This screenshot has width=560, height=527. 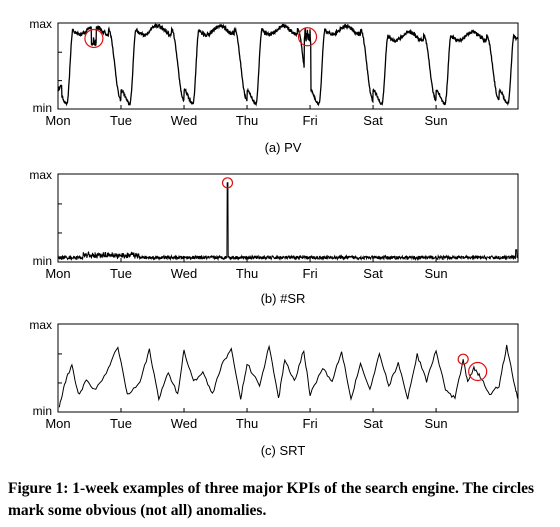 I want to click on panel-title: (a) PV, so click(x=283, y=147).